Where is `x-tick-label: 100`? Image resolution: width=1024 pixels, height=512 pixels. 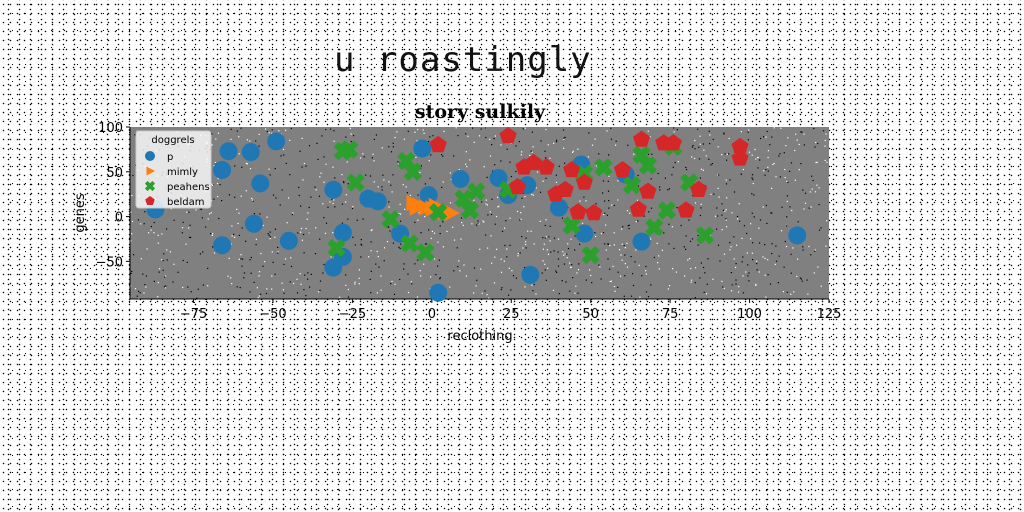
x-tick-label: 100 is located at coordinates (749, 314).